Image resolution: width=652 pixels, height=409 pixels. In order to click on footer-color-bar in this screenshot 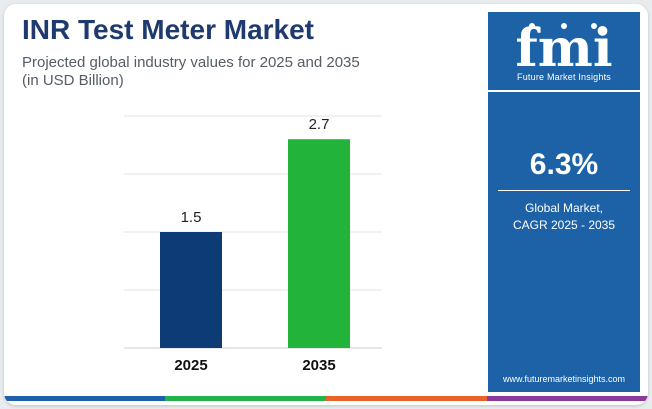, I will do `click(326, 398)`.